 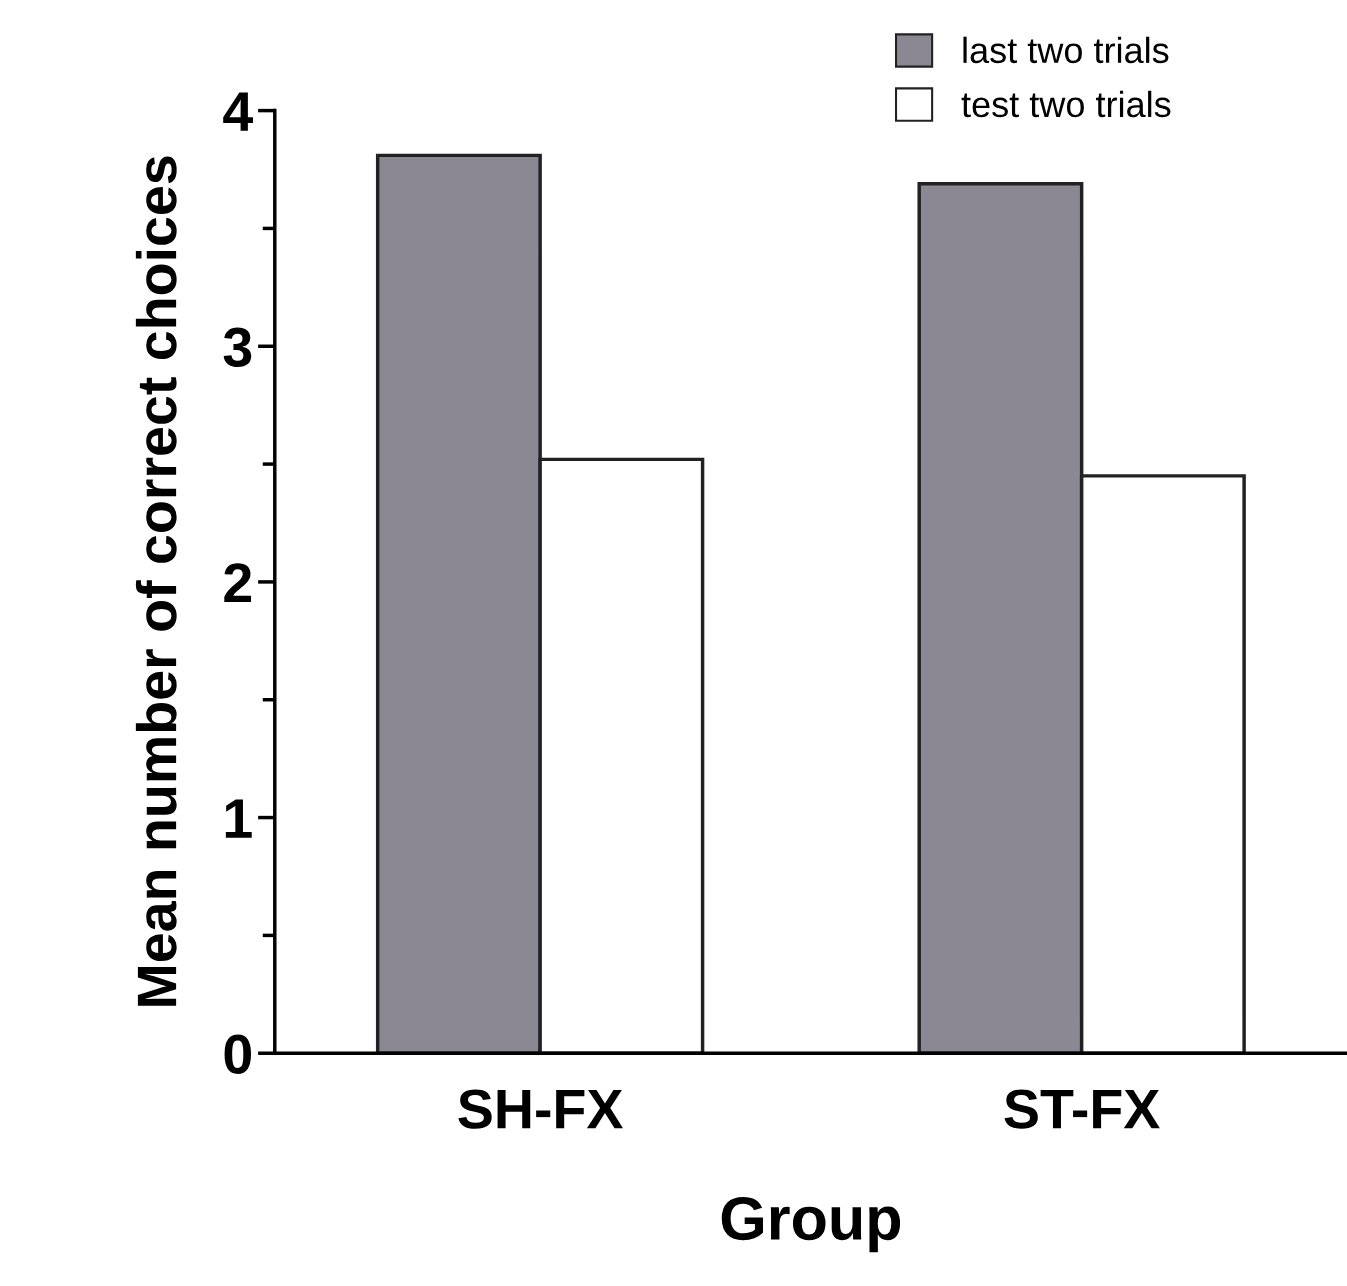 I want to click on legend-label: test two trials, so click(x=1066, y=104).